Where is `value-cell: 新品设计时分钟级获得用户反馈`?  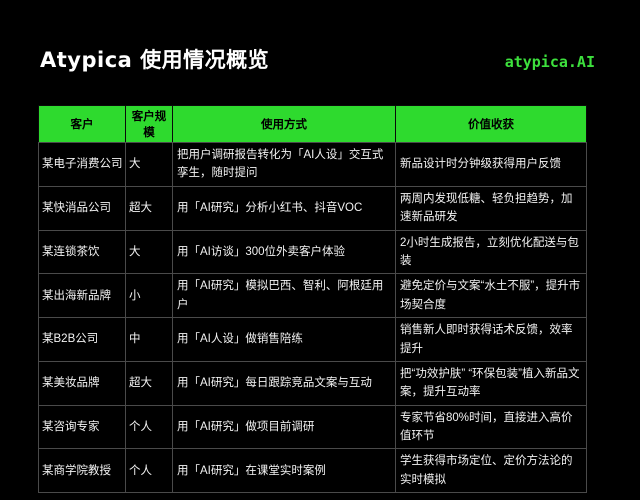 value-cell: 新品设计时分钟级获得用户反馈 is located at coordinates (491, 164).